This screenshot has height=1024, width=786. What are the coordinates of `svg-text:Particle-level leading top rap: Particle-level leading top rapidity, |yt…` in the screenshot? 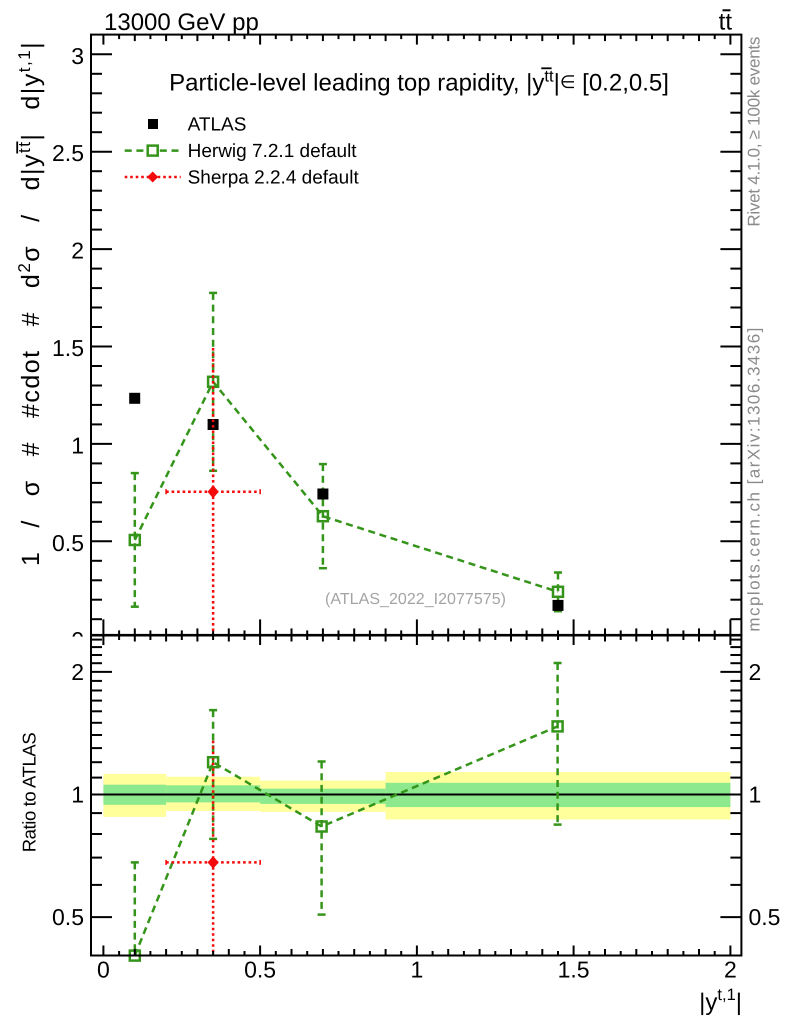 It's located at (419, 82).